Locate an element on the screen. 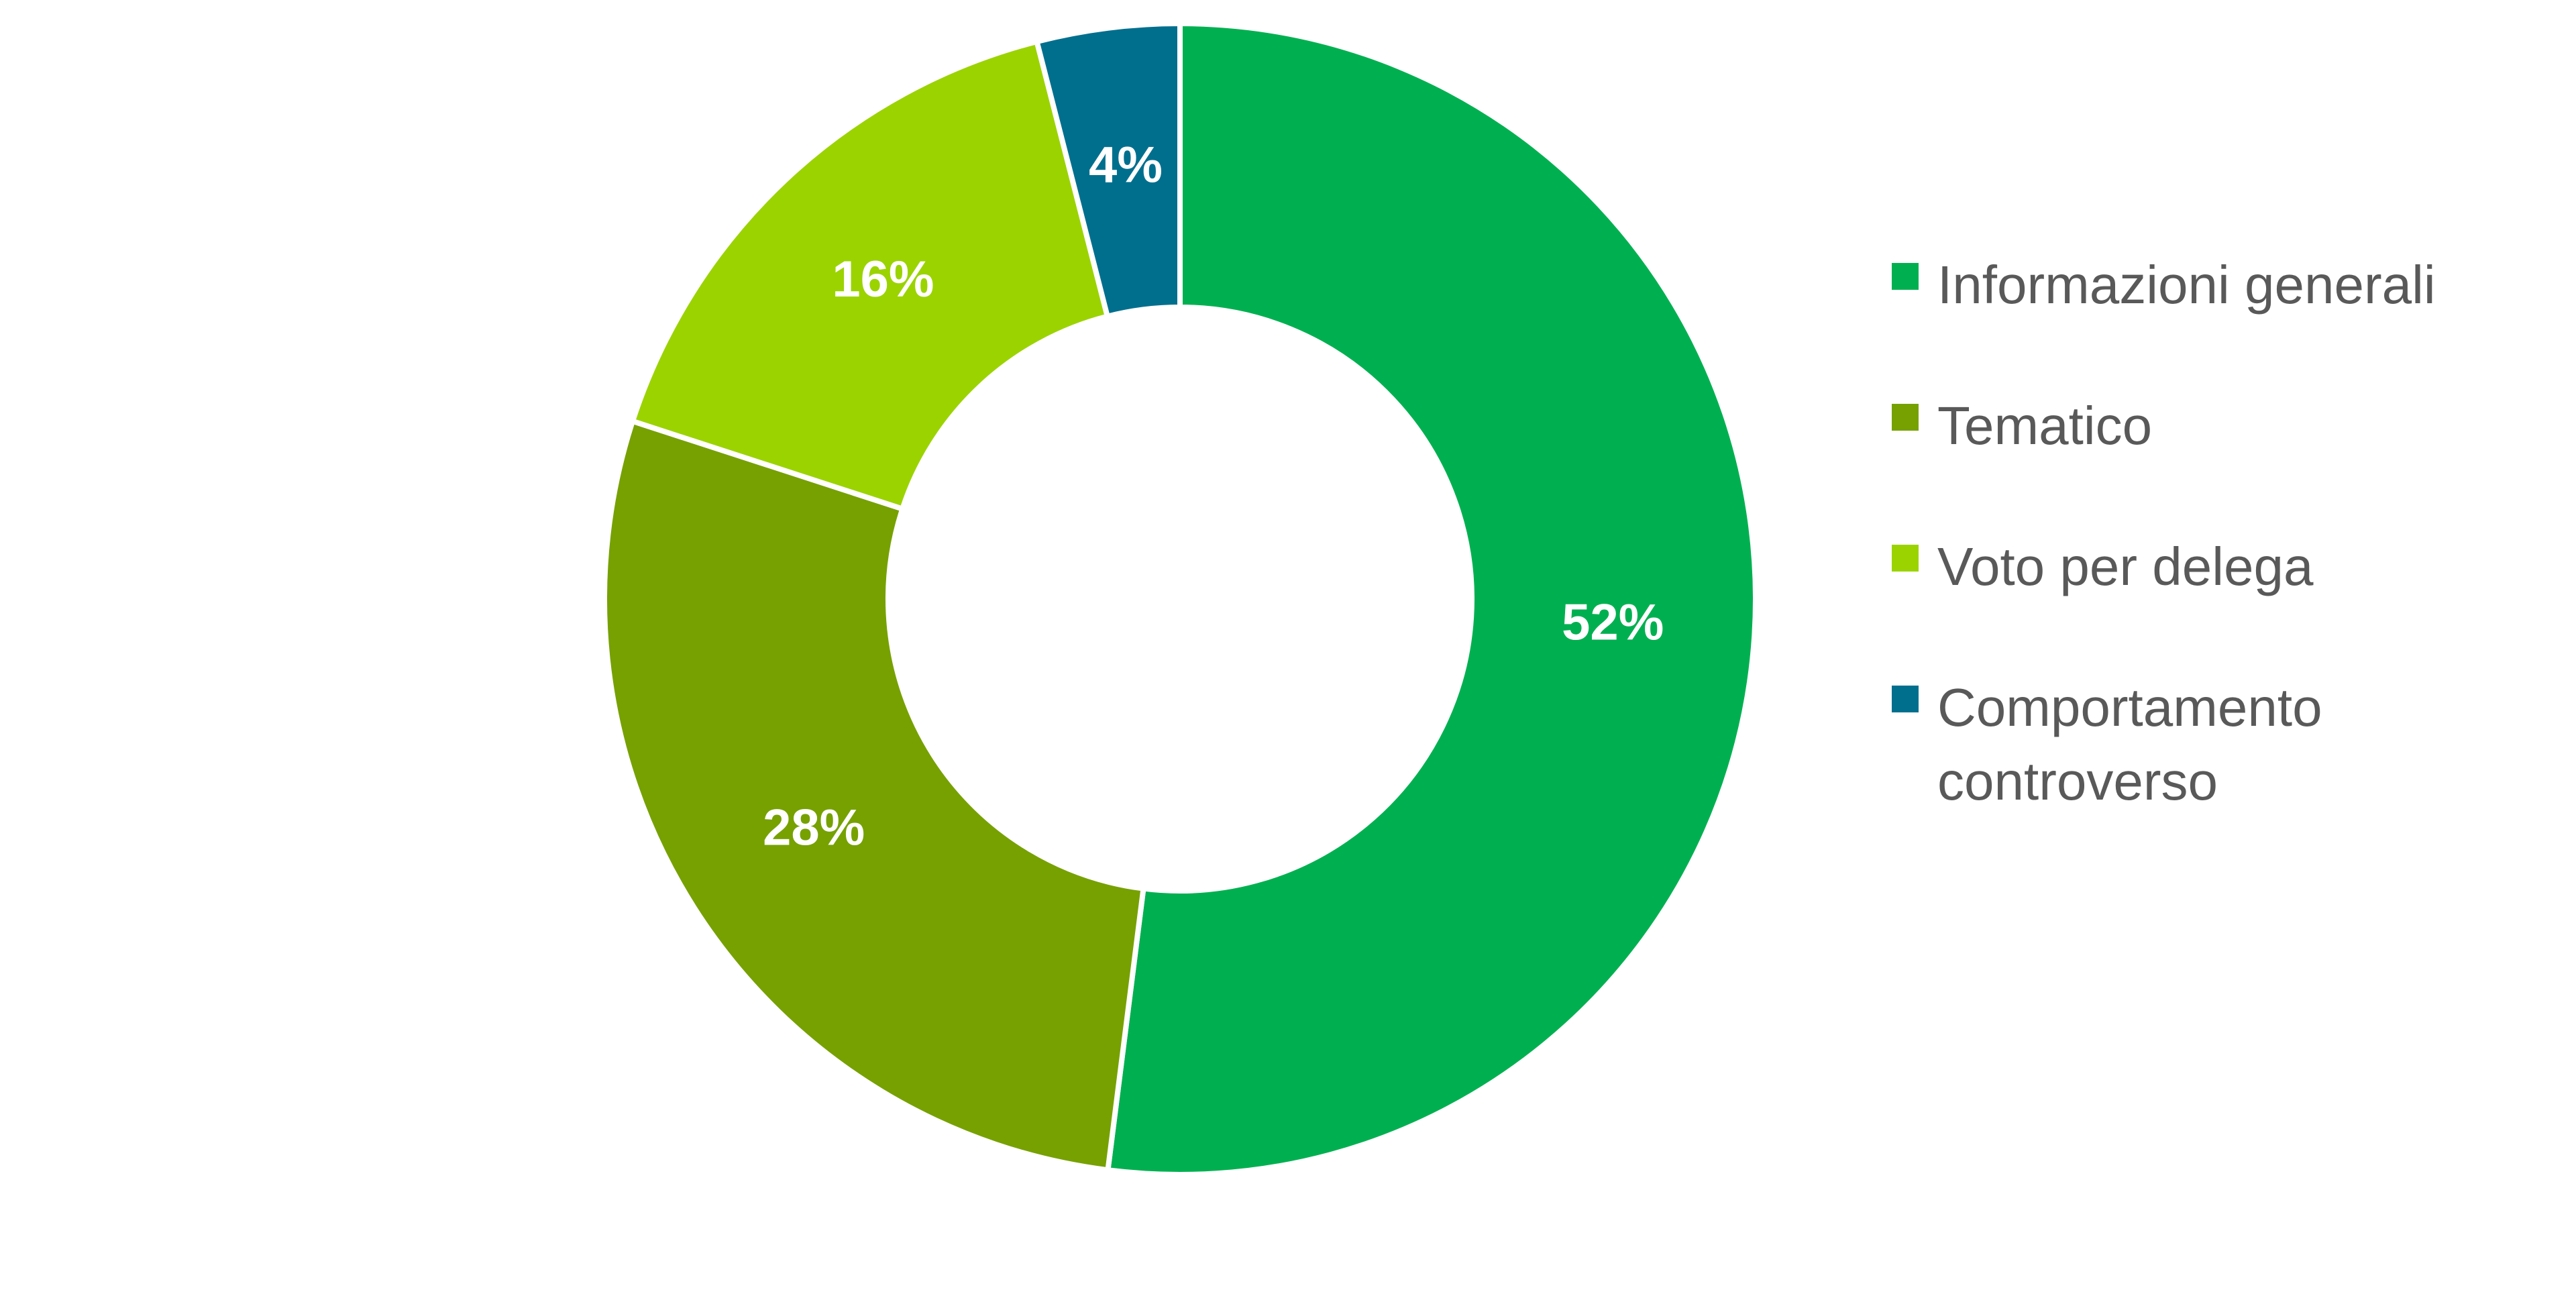 This screenshot has width=2576, height=1294. legend-item: Comportamento controverso is located at coordinates (2207, 744).